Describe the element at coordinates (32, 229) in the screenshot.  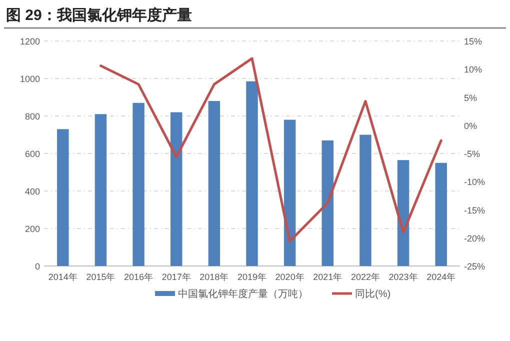
I see `y-tick-label: 200` at that location.